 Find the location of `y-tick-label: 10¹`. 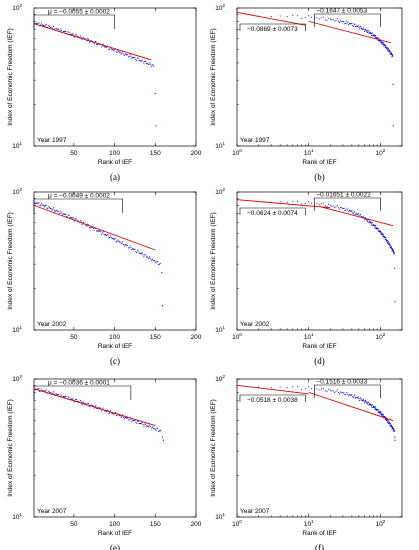

y-tick-label: 10¹ is located at coordinates (220, 516).